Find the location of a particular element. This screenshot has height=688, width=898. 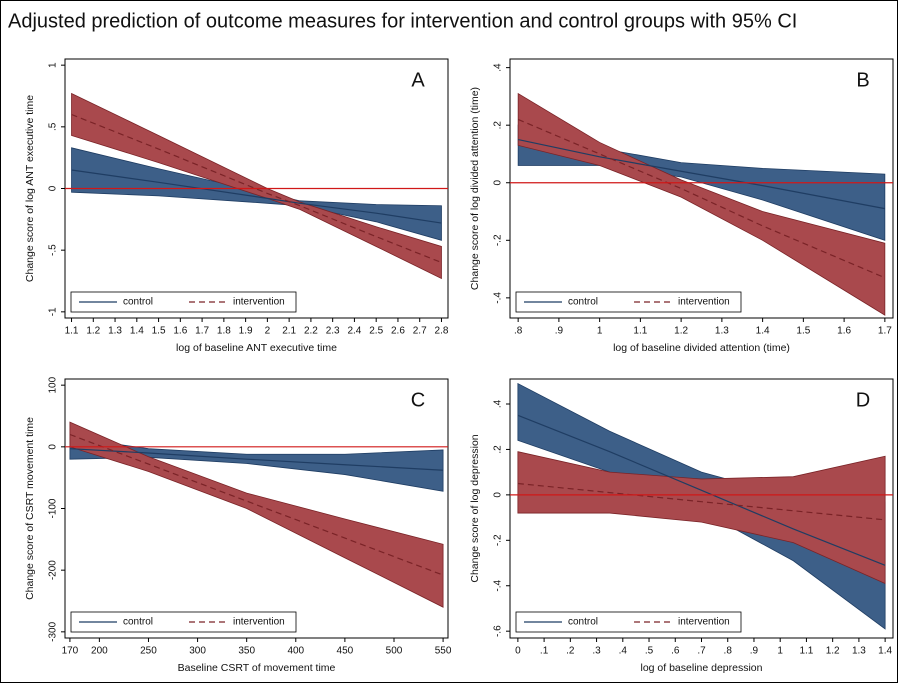

panel-letter: C is located at coordinates (418, 400).